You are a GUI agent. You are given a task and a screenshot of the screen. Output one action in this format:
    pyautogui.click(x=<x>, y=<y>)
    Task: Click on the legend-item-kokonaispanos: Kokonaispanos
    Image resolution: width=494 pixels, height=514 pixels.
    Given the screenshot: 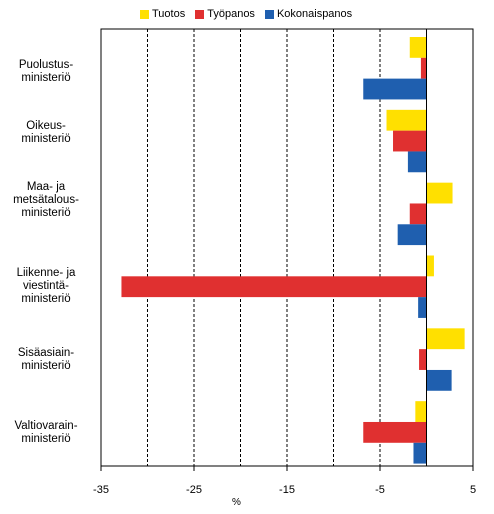 What is the action you would take?
    pyautogui.click(x=308, y=14)
    